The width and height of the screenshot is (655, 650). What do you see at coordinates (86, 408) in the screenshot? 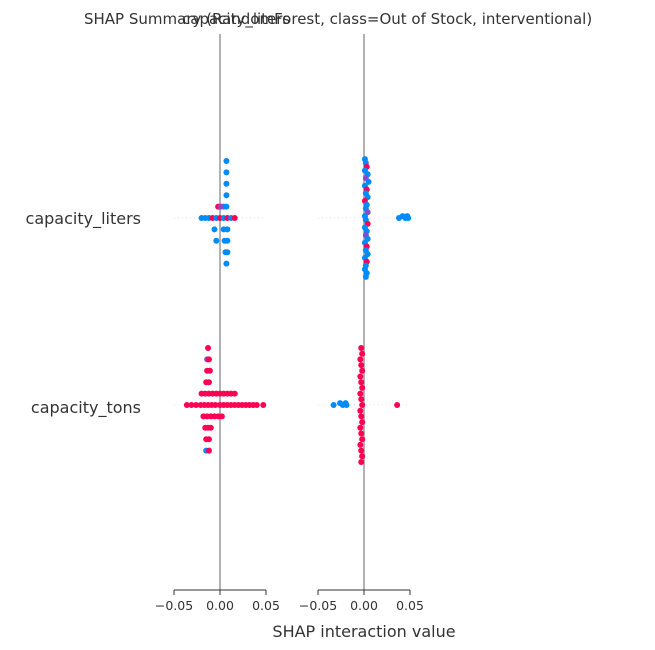
I see `feature-label-capacity-tons: capacity_tons` at bounding box center [86, 408].